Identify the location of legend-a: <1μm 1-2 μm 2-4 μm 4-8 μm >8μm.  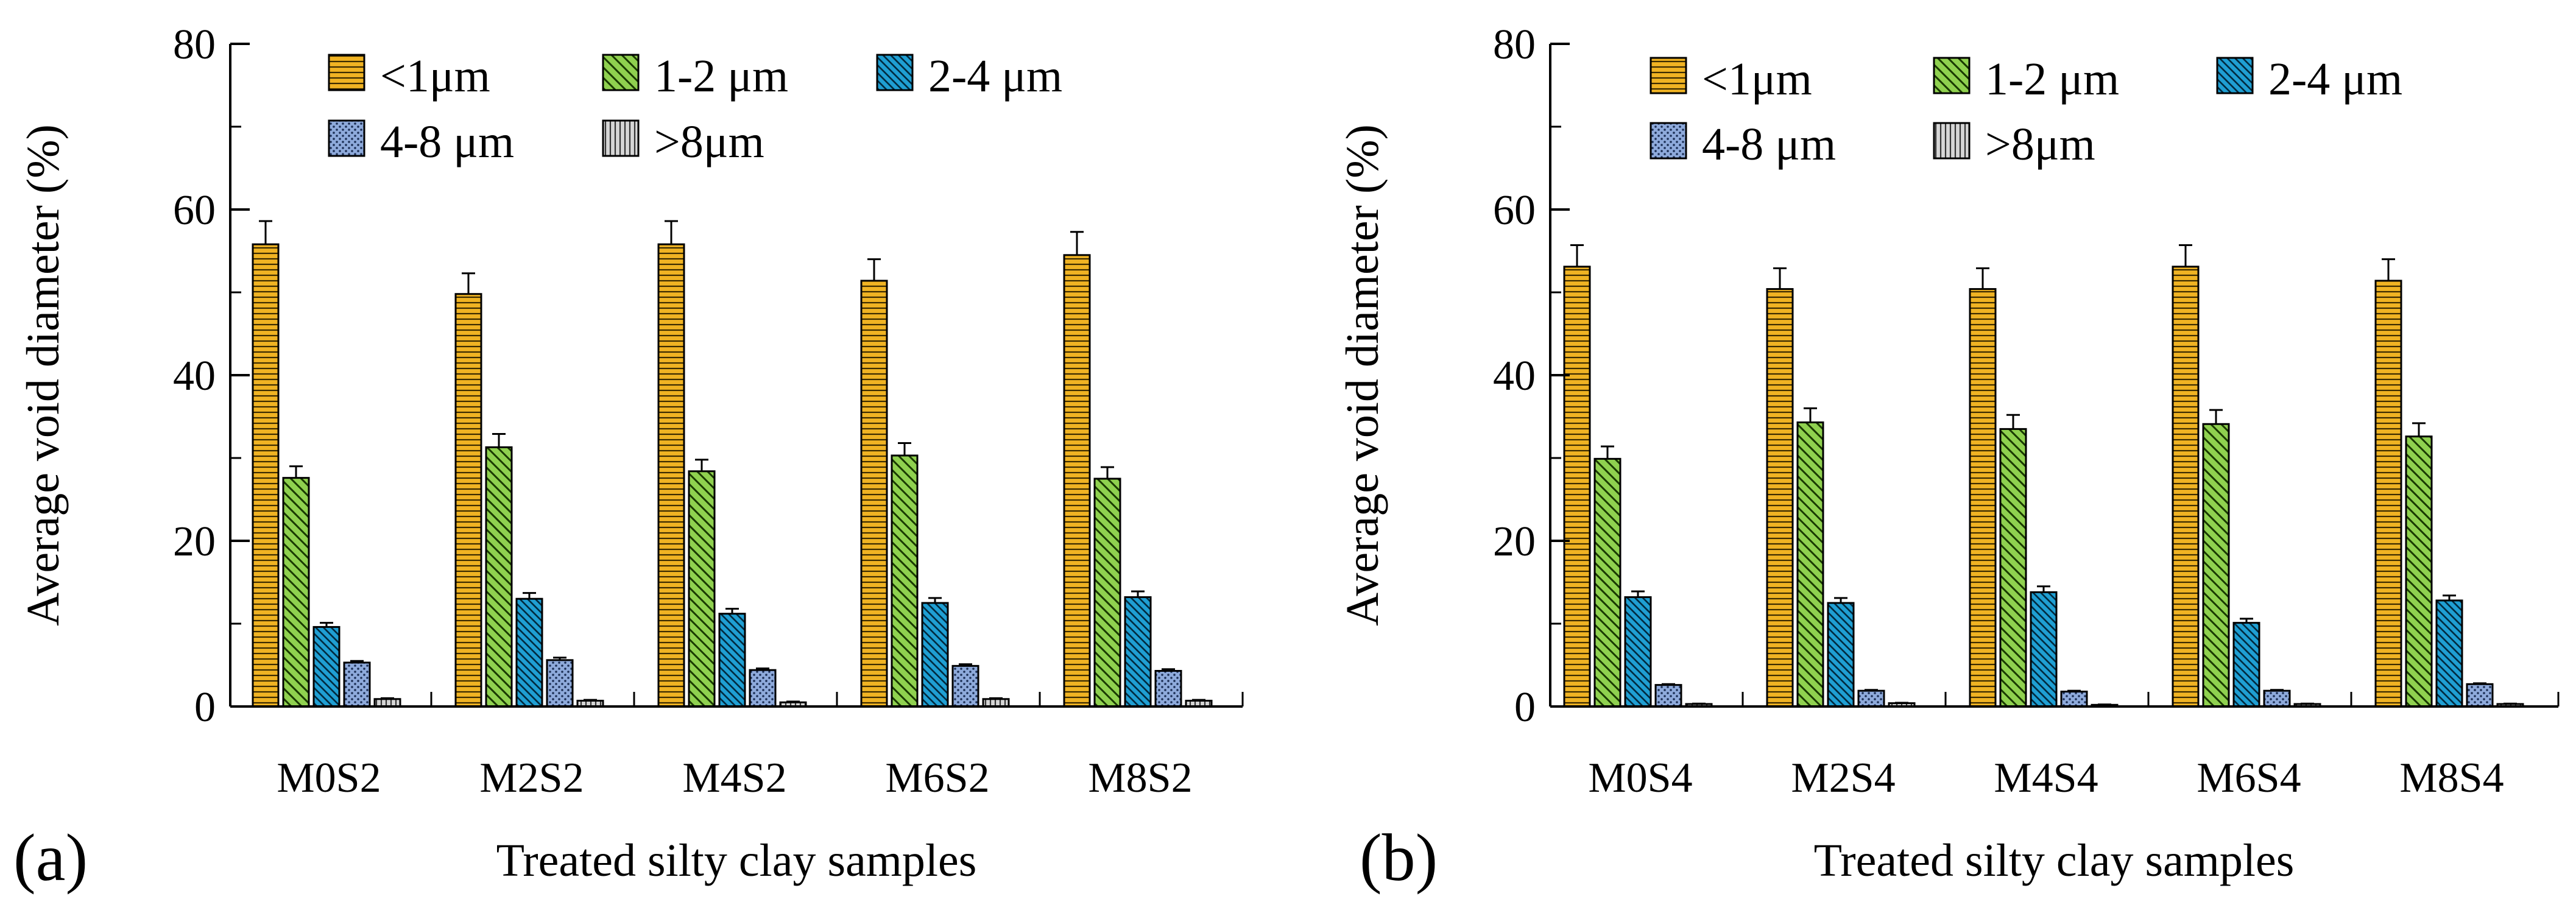
(695, 109).